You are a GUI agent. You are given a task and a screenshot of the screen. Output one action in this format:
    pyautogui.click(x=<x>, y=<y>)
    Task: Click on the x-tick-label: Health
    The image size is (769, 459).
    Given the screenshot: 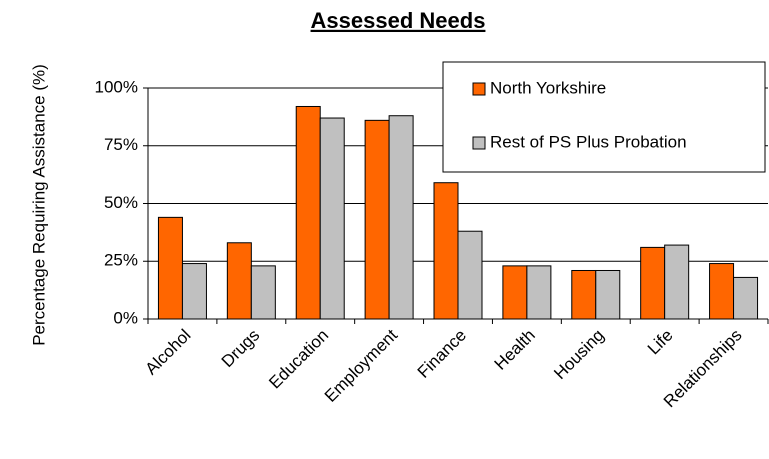 What is the action you would take?
    pyautogui.click(x=515, y=350)
    